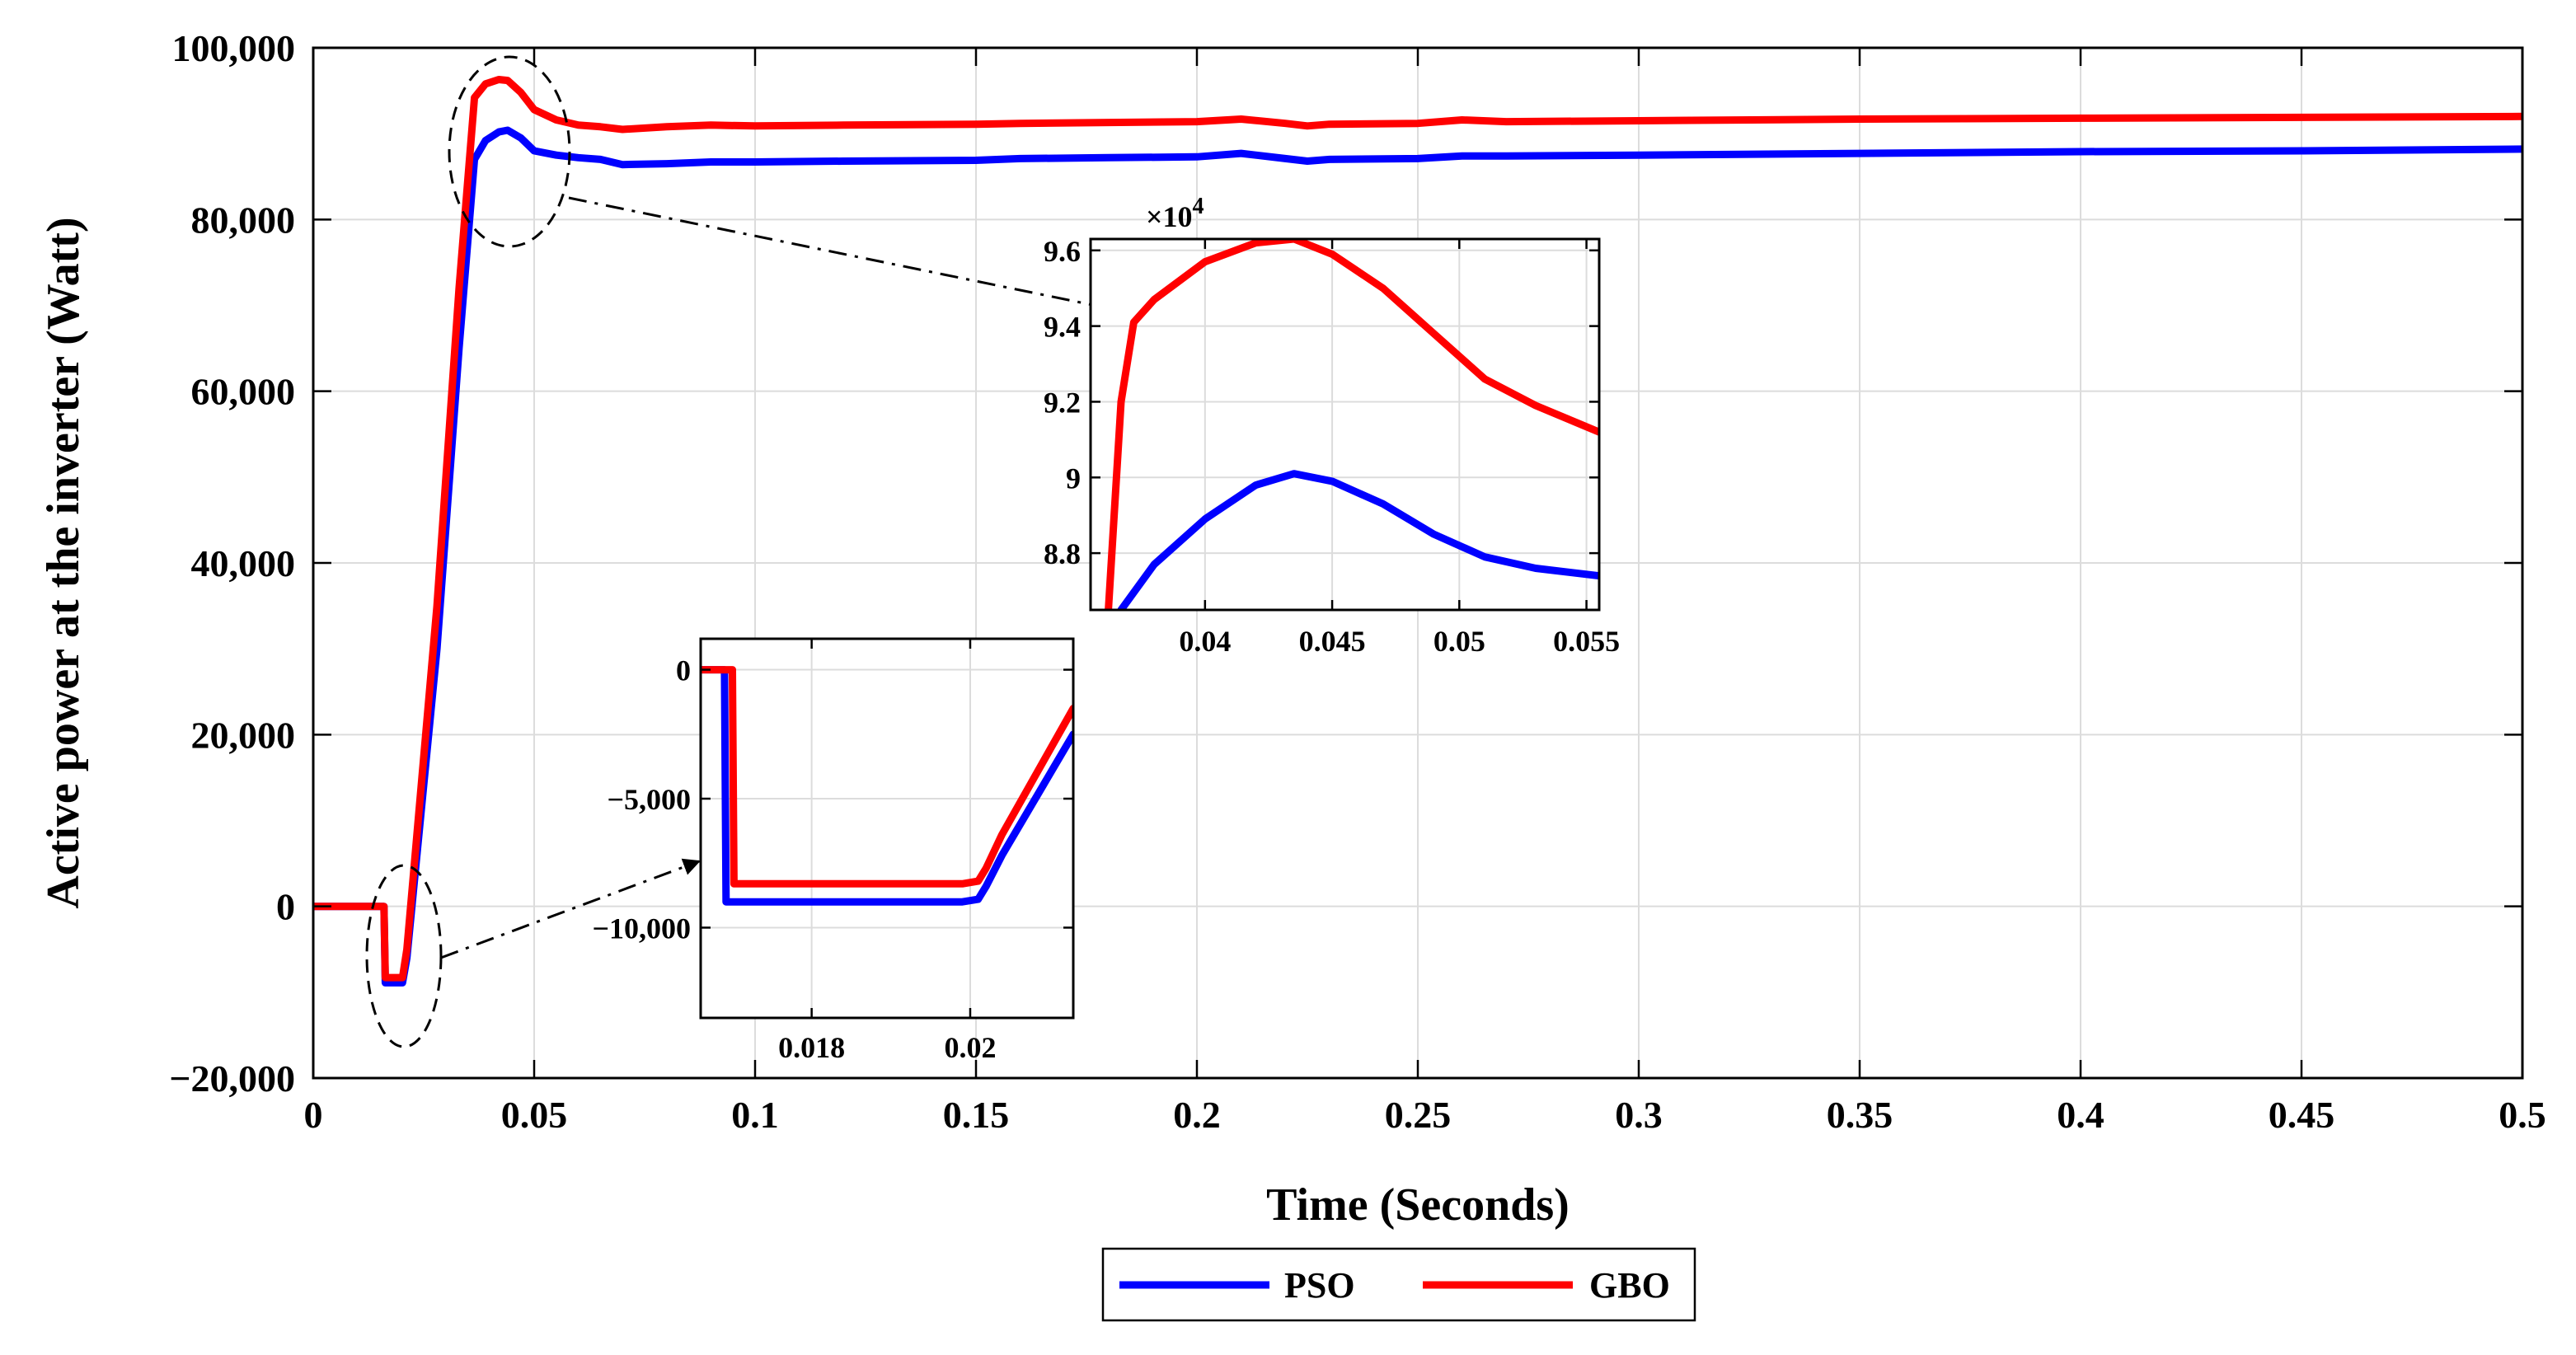 This screenshot has height=1355, width=2576. I want to click on inset-top-x-tick-labels: 0.04 0.045 0.05 0.055, so click(1400, 641).